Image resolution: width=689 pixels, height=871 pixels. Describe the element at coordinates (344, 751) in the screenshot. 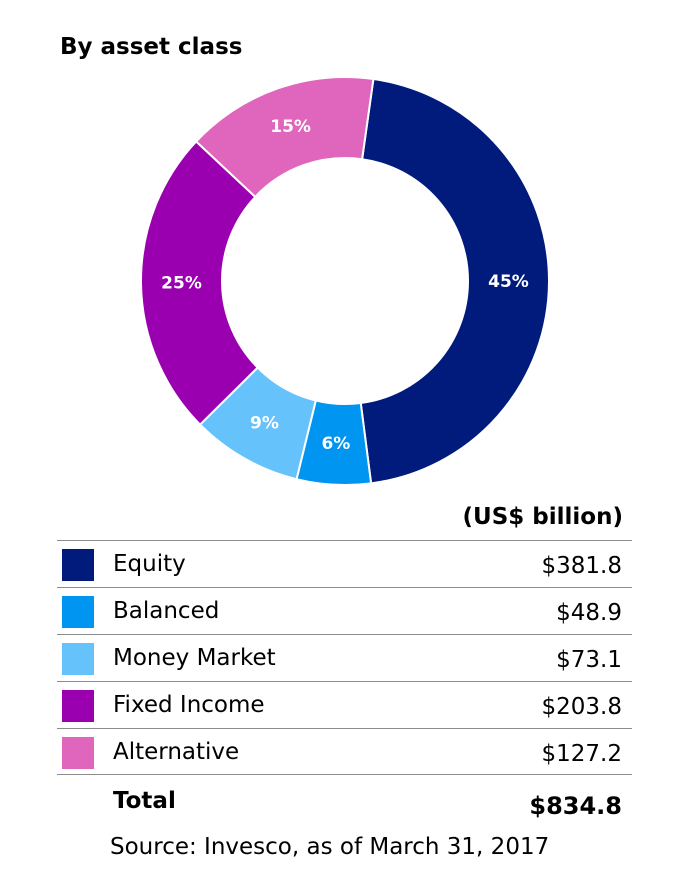

I see `legend-row-alternative: Alternative $127.2` at that location.